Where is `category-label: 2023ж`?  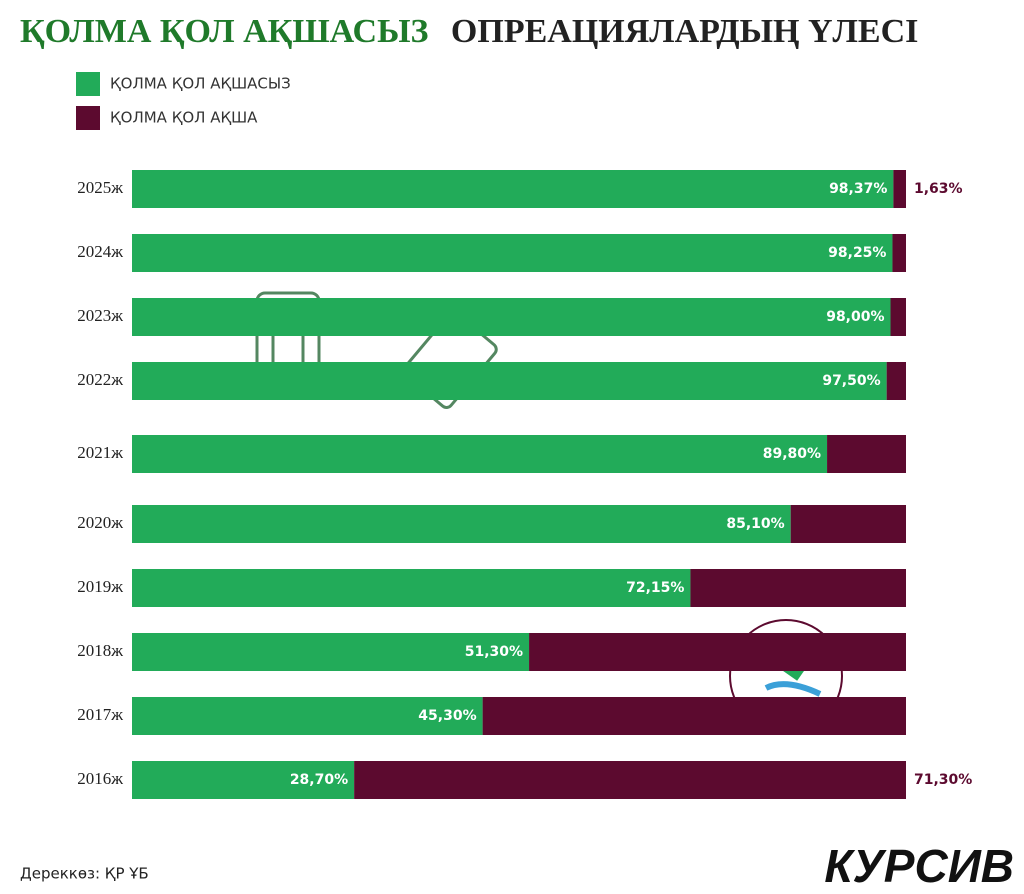
category-label: 2023ж is located at coordinates (100, 315).